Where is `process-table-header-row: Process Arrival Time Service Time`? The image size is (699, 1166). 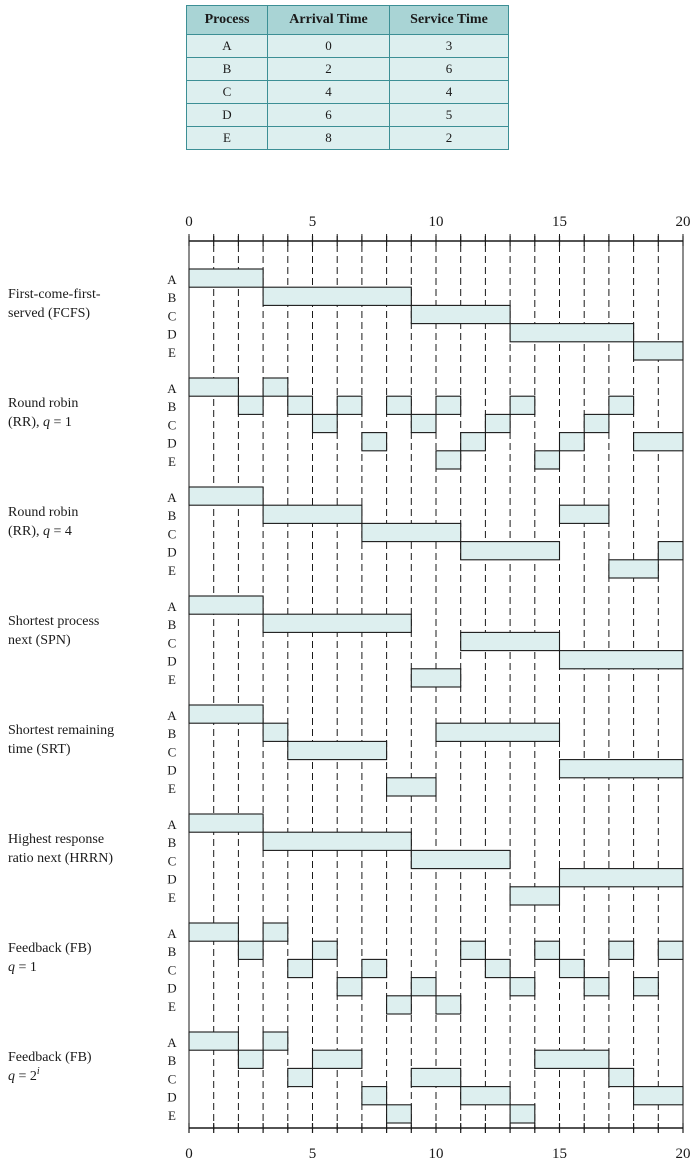
process-table-header-row: Process Arrival Time Service Time is located at coordinates (347, 20).